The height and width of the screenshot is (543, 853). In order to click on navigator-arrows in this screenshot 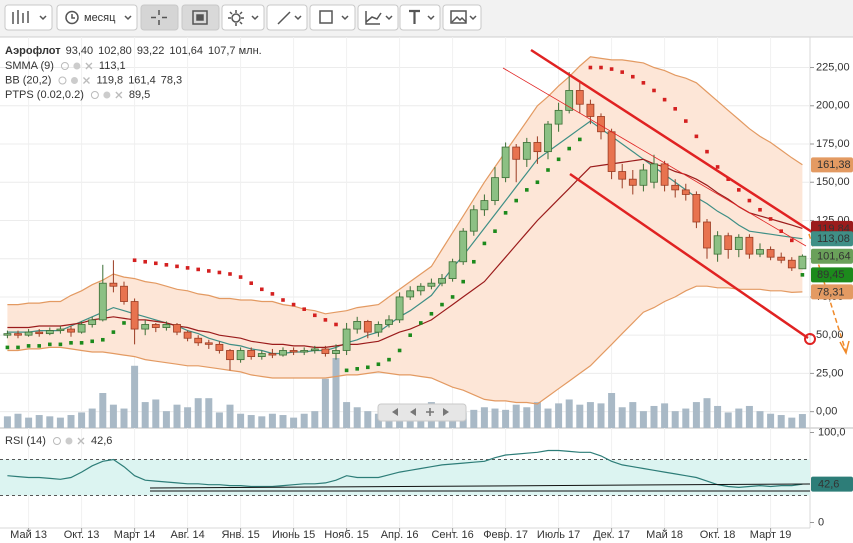, I will do `click(420, 412)`.